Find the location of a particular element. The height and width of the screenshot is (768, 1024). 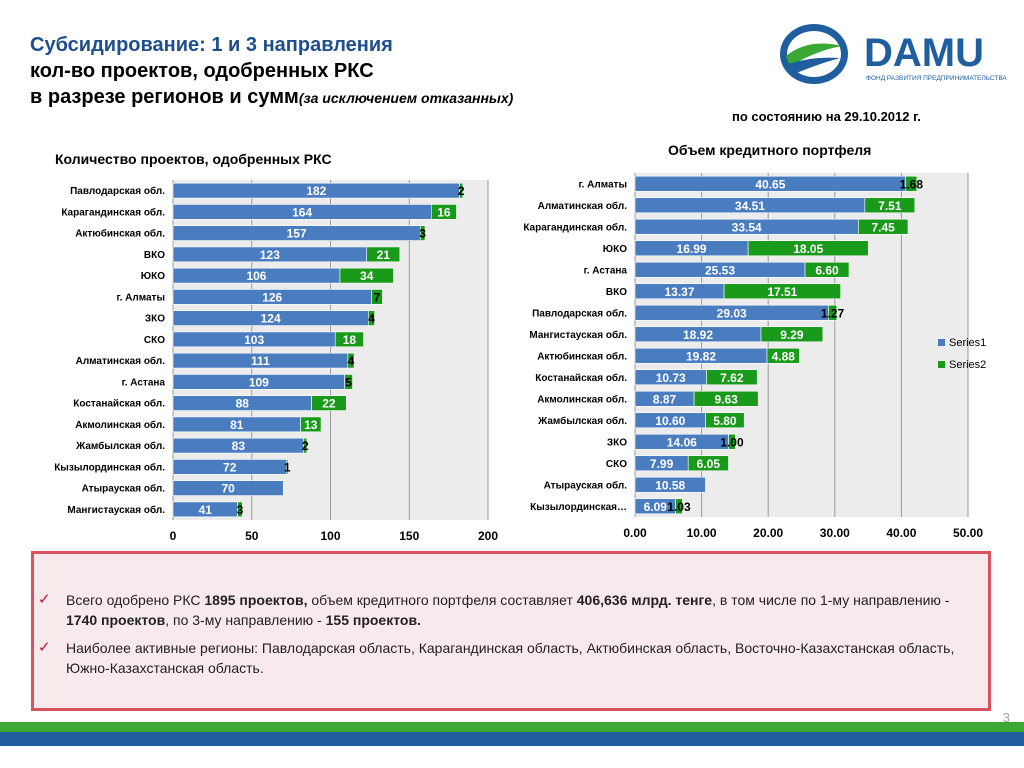

bar-series1-label: 88 is located at coordinates (243, 404).